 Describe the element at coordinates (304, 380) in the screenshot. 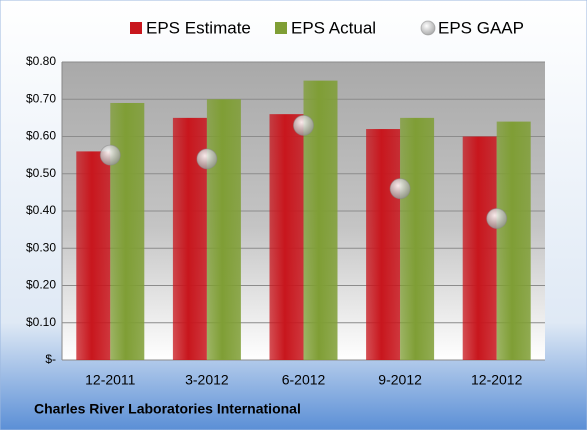

I see `x-tick-label: 6-2012` at that location.